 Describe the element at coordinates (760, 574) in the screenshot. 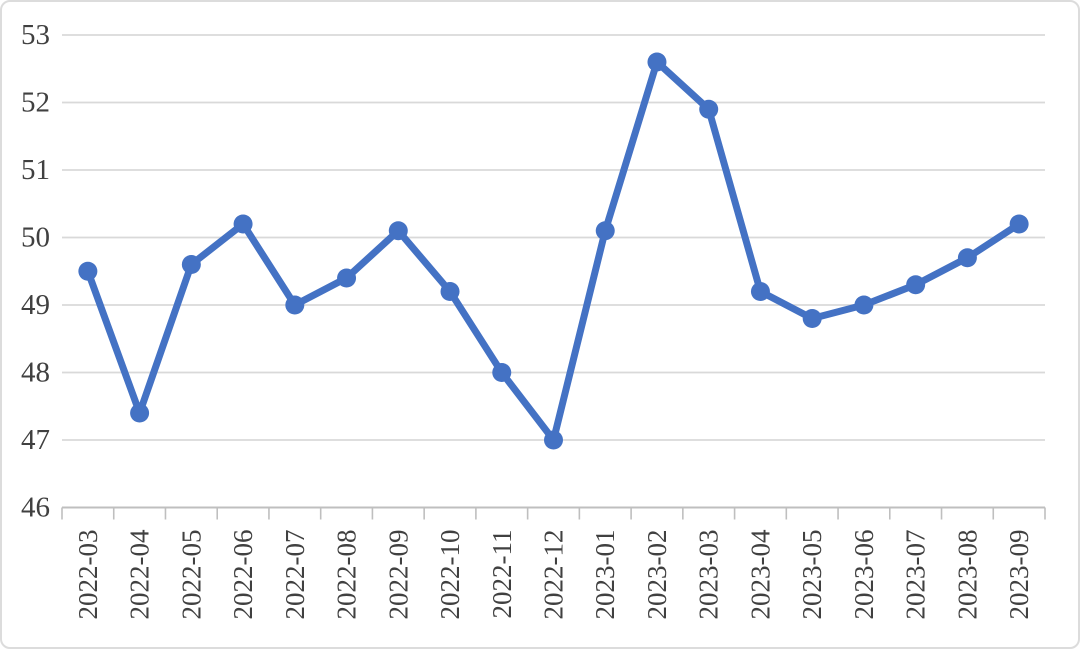

I see `x-axis-tick-label: 2023-04` at that location.